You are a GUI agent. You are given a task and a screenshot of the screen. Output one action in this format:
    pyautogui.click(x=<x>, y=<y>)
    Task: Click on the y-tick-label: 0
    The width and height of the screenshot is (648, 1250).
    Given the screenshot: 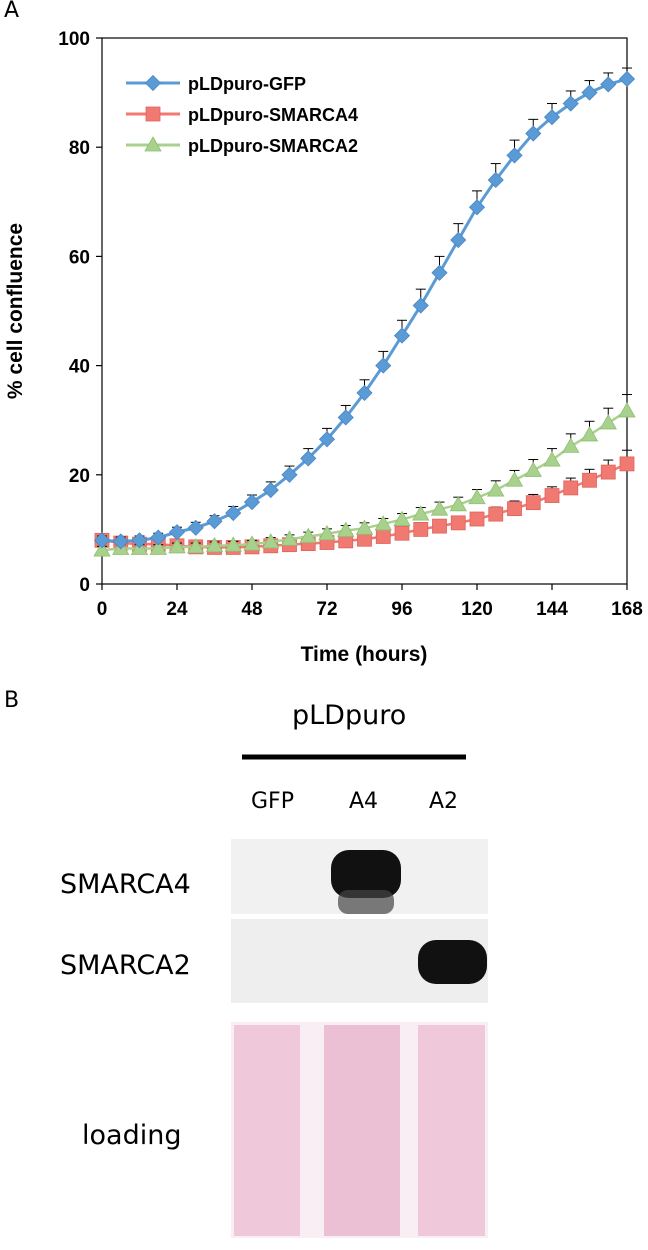 What is the action you would take?
    pyautogui.click(x=84, y=585)
    